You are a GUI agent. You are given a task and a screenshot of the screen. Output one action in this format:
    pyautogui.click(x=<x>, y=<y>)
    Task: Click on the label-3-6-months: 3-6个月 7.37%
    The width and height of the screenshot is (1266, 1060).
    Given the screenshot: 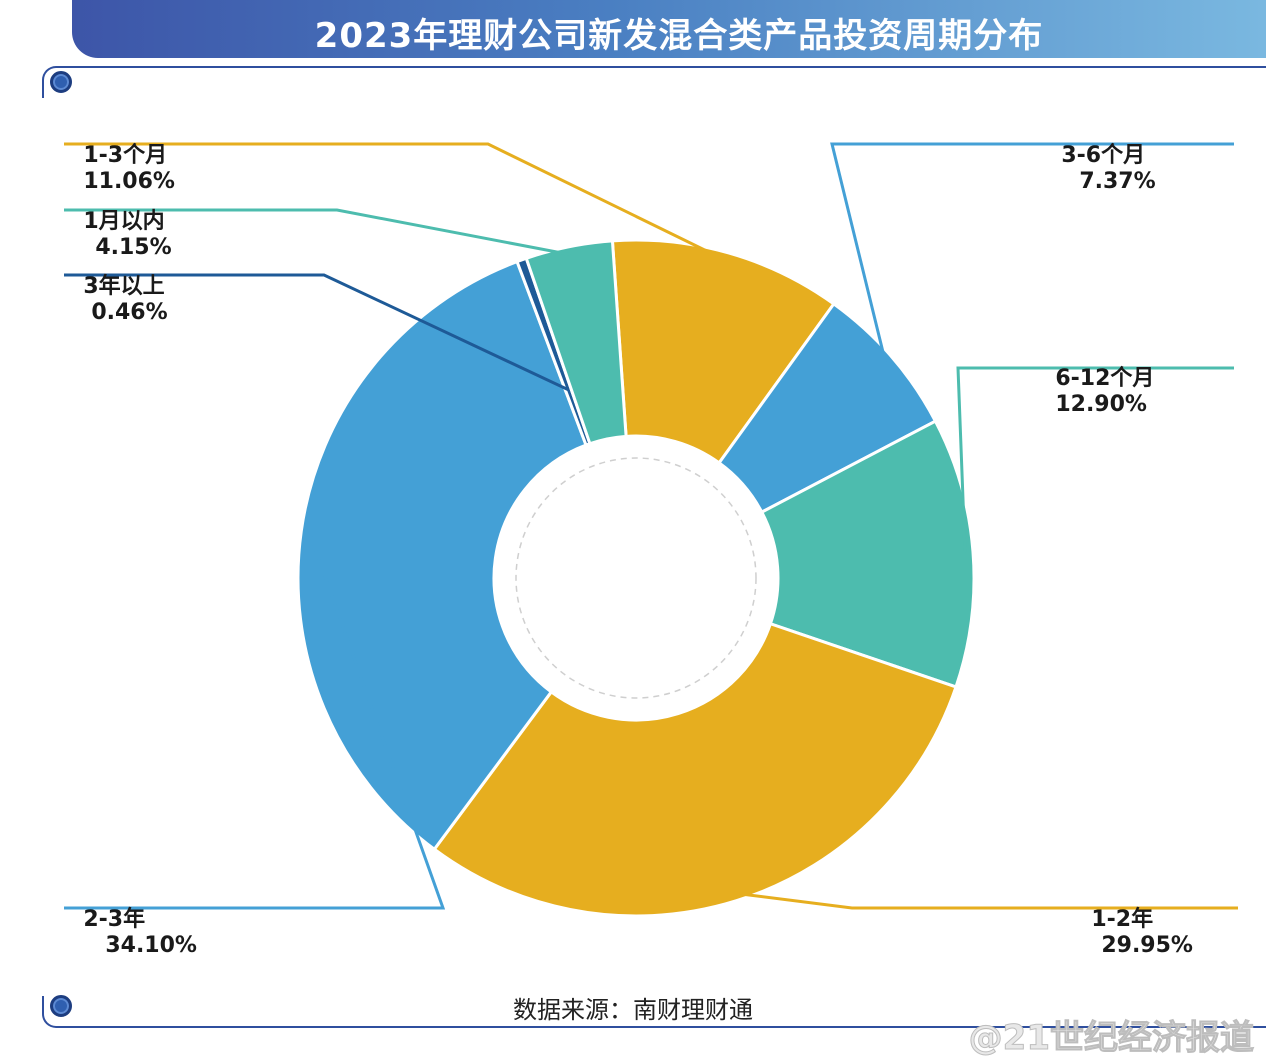 What is the action you would take?
    pyautogui.click(x=1101, y=153)
    